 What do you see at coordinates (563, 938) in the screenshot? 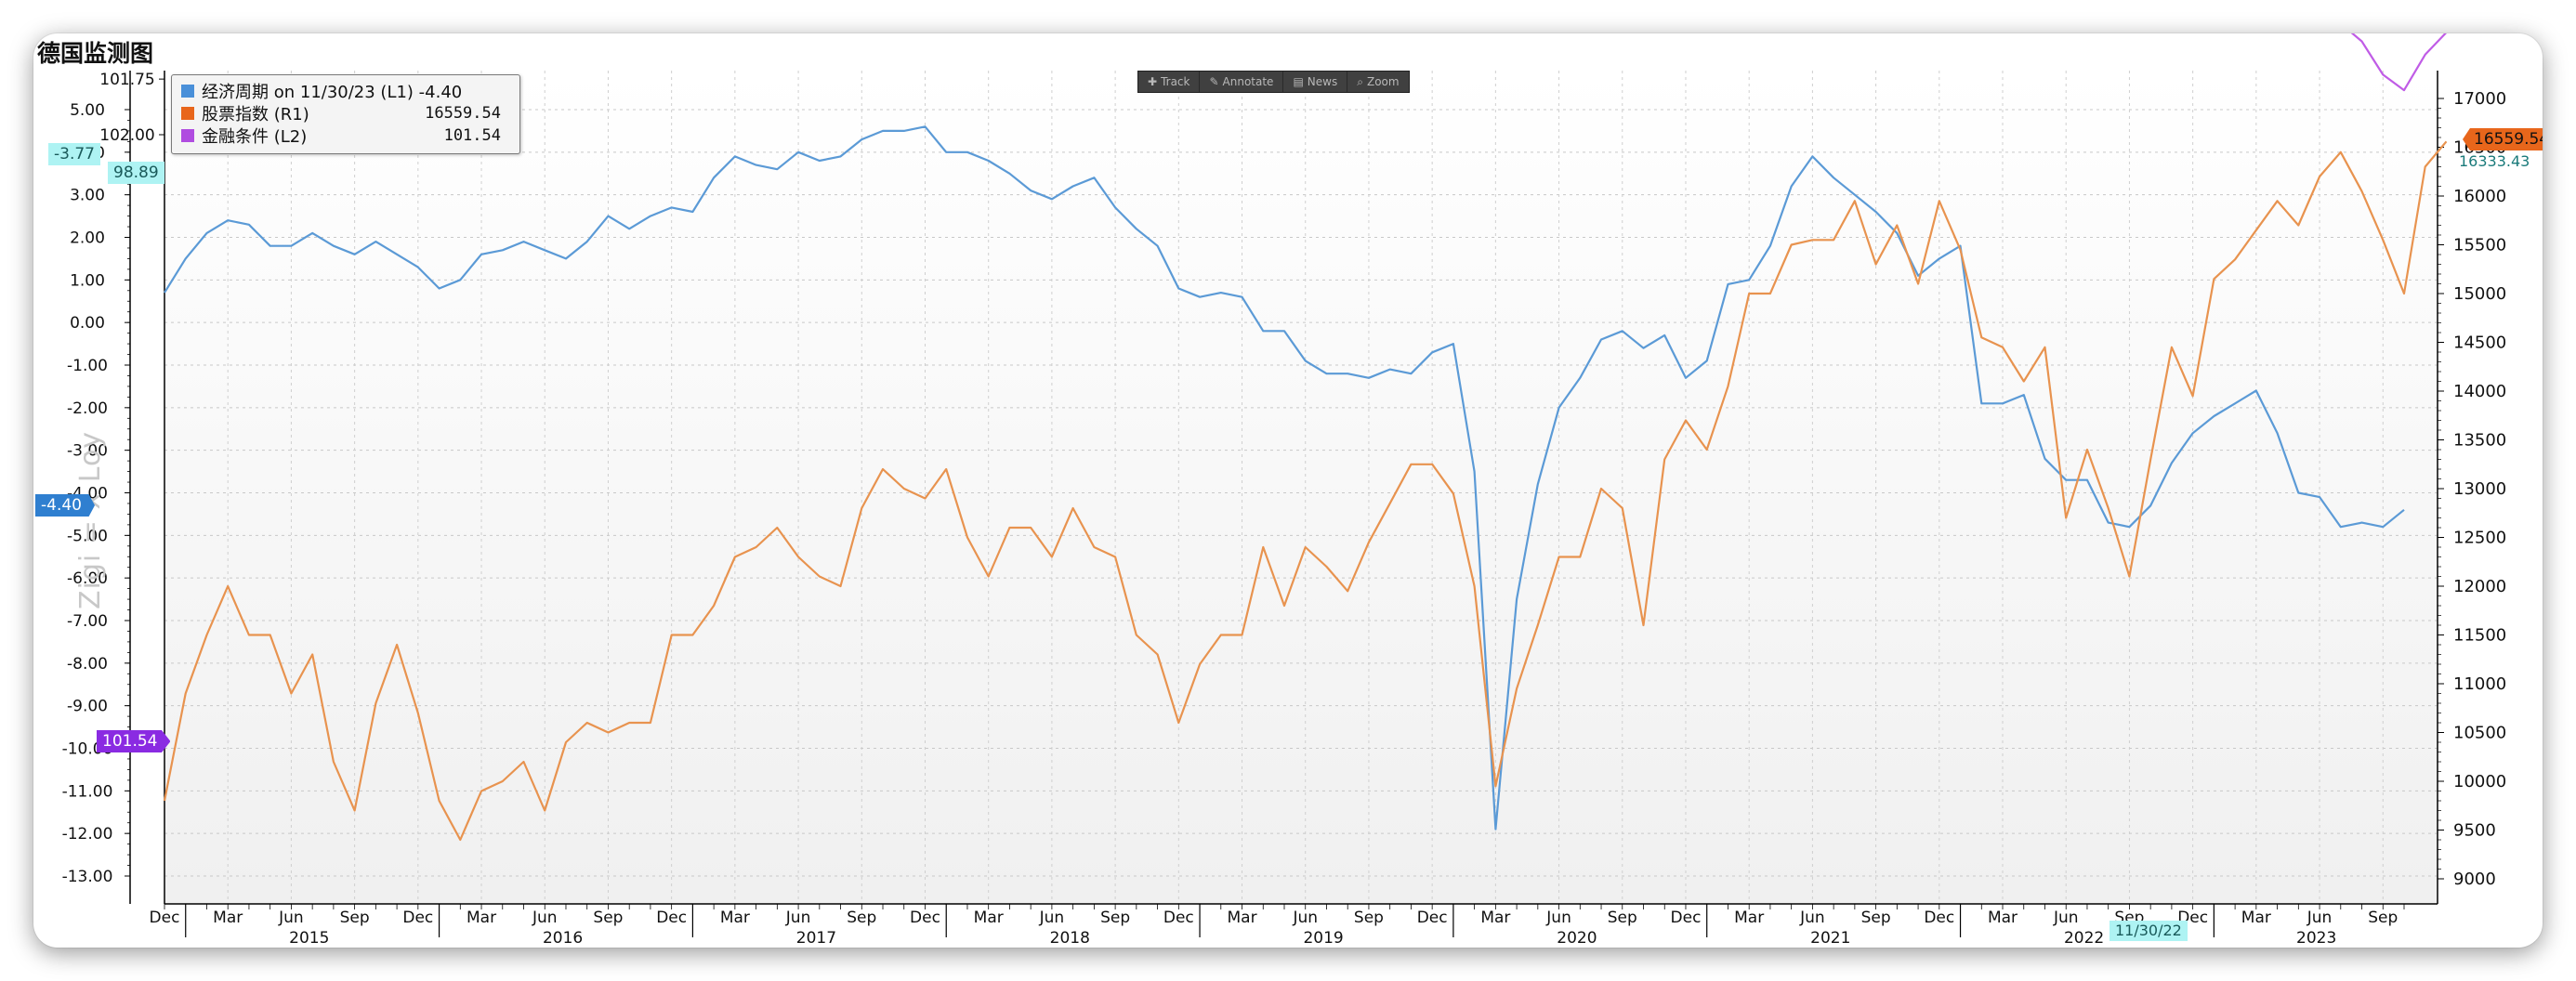
I see `year-label: 2016` at bounding box center [563, 938].